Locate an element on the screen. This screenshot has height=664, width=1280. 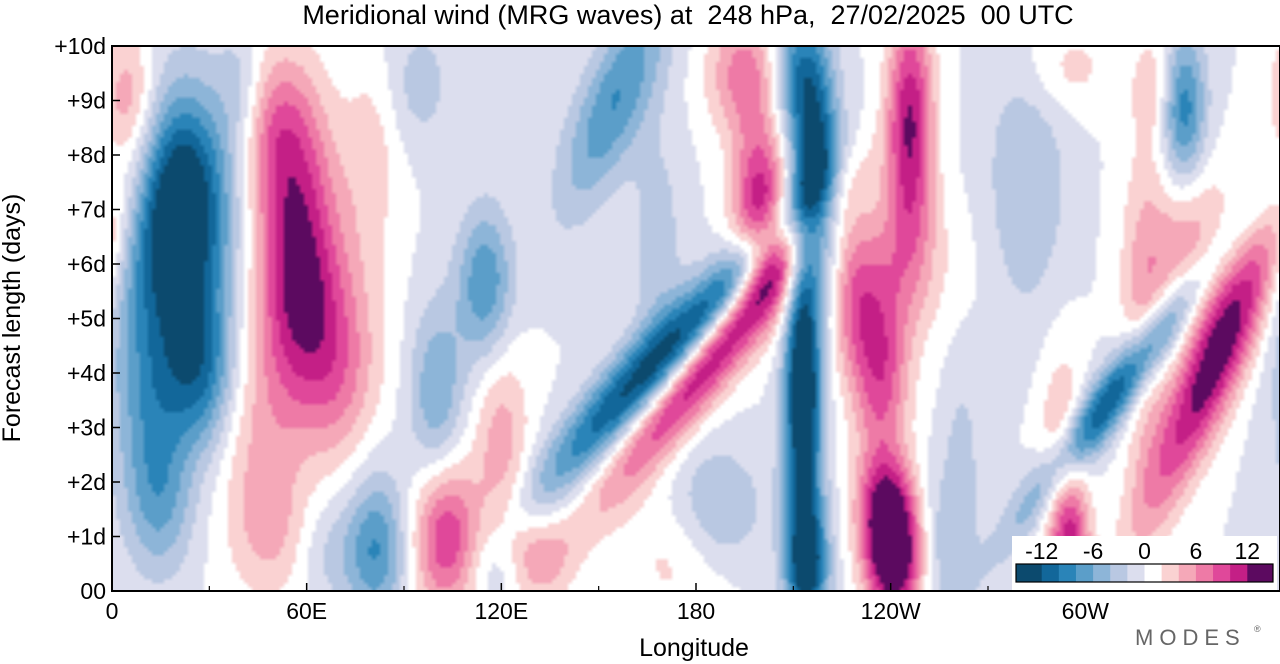
y-tick-label-8: +8d is located at coordinates (86, 155).